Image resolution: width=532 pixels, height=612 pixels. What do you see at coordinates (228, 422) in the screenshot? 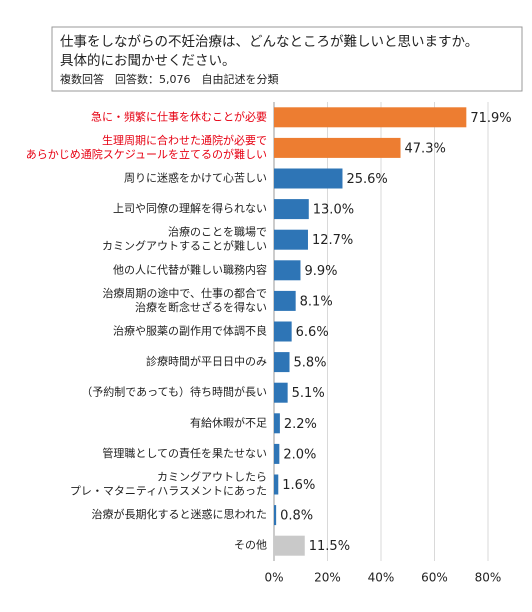
I see `category-label: 有給休暇が不足` at bounding box center [228, 422].